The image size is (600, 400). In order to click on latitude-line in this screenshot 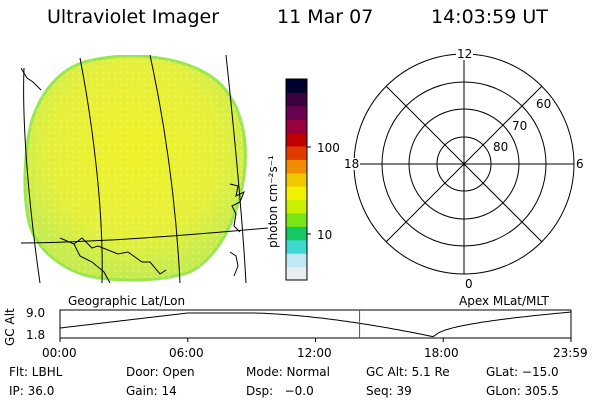, I will do `click(144, 235)`.